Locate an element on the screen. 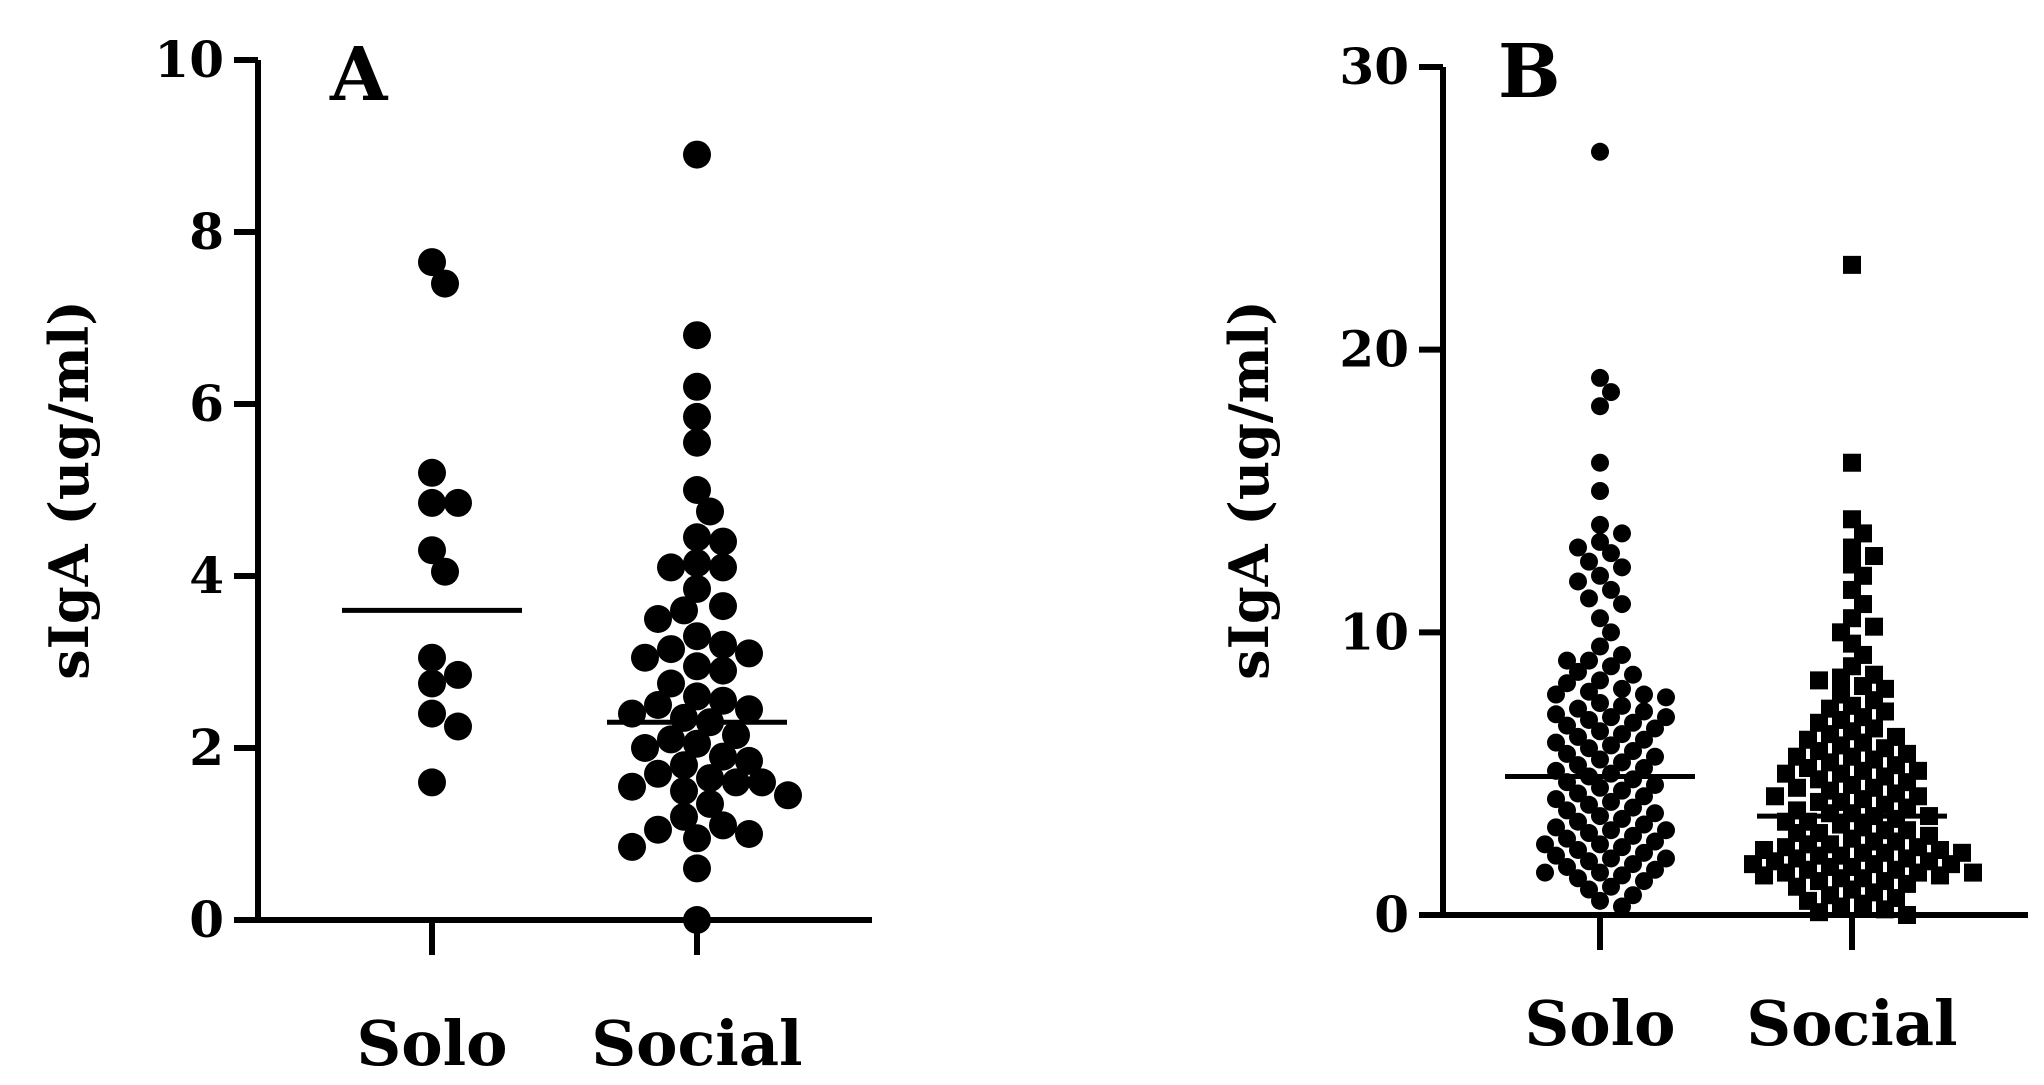 This screenshot has width=2044, height=1085. x-category-label: Social is located at coordinates (1851, 1023).